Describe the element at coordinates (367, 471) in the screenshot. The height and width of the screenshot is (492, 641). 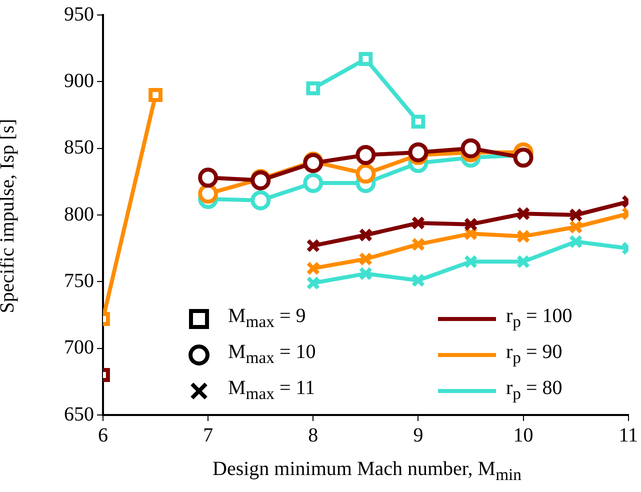
I see `x-axis-title: Design minimum Mach number, M$_{min}$` at that location.